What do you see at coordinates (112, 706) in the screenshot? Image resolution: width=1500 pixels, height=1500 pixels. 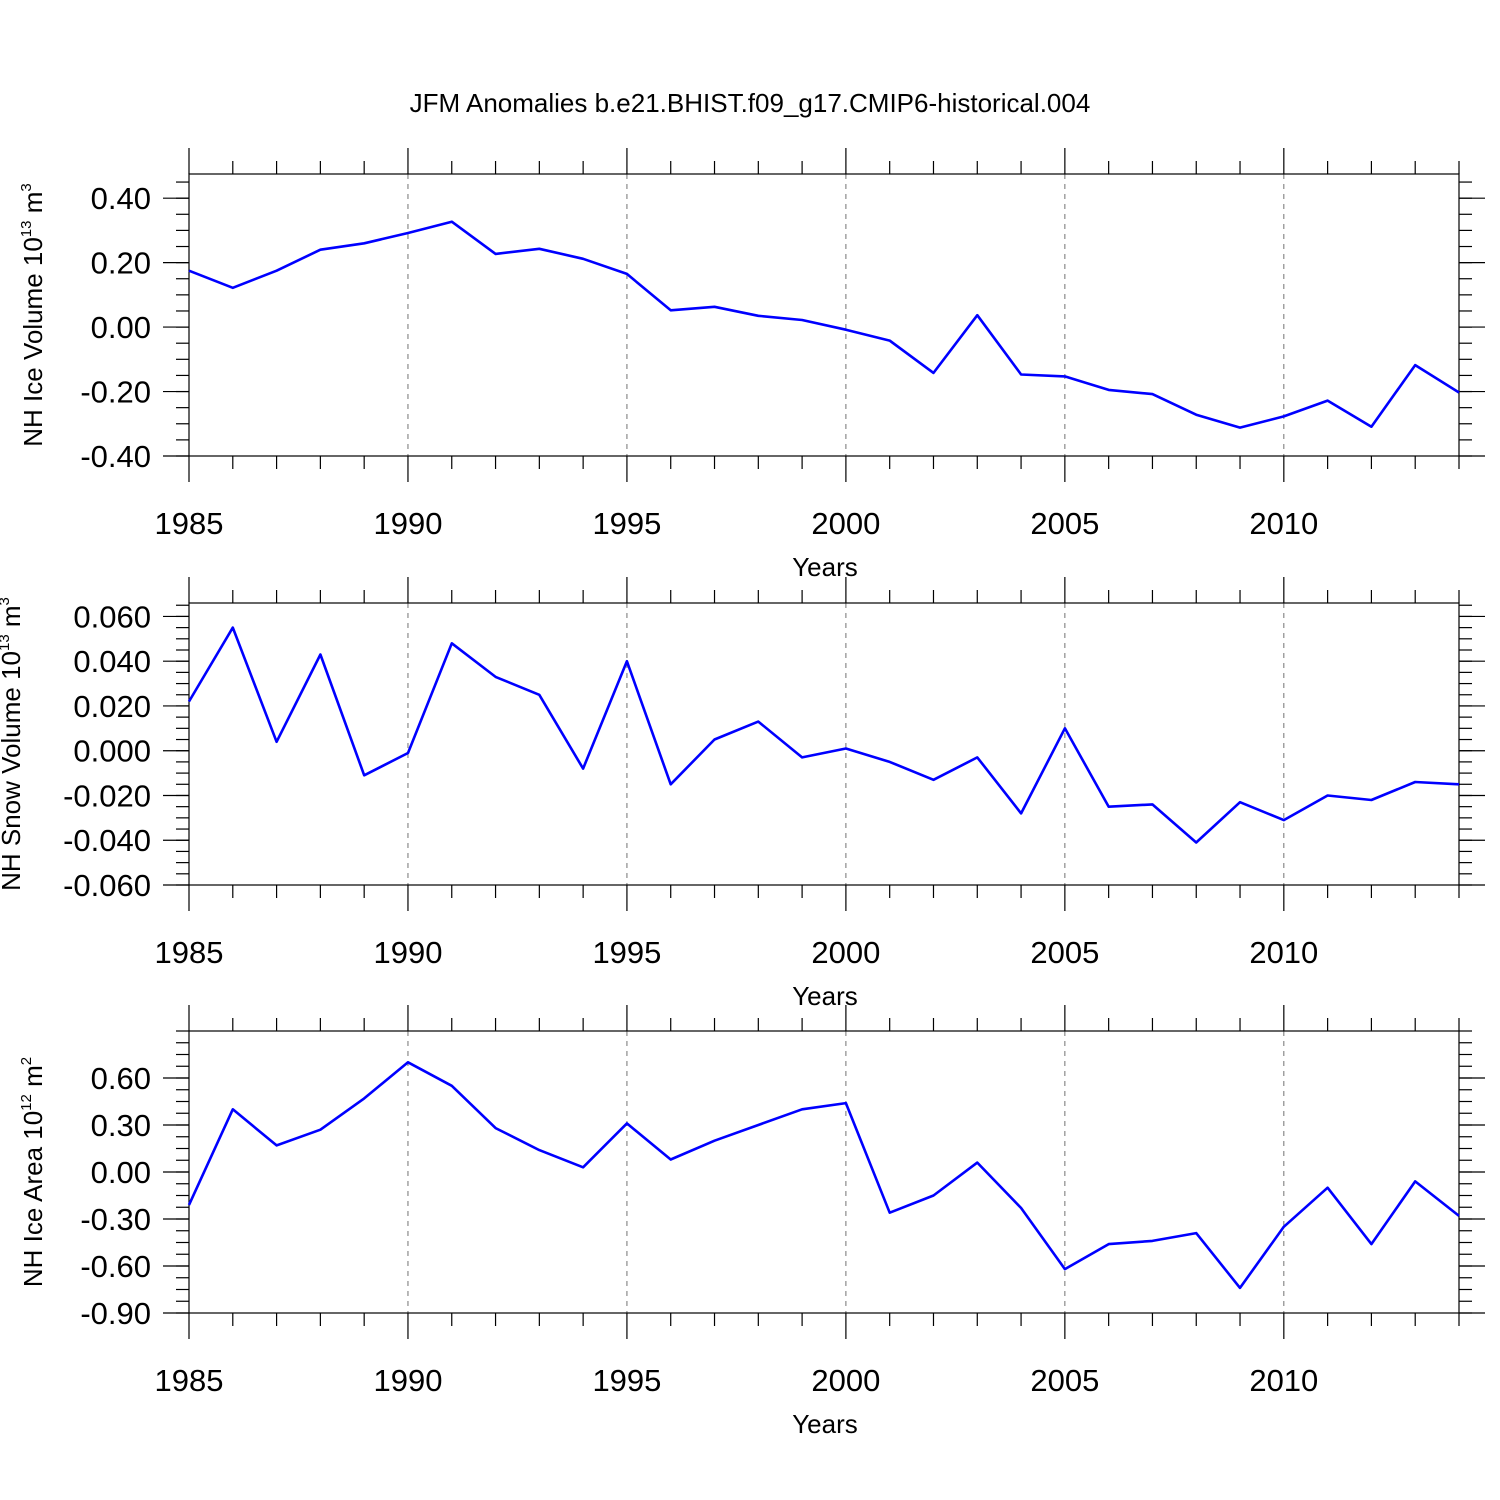 I see `y-tick-label: 0.020` at bounding box center [112, 706].